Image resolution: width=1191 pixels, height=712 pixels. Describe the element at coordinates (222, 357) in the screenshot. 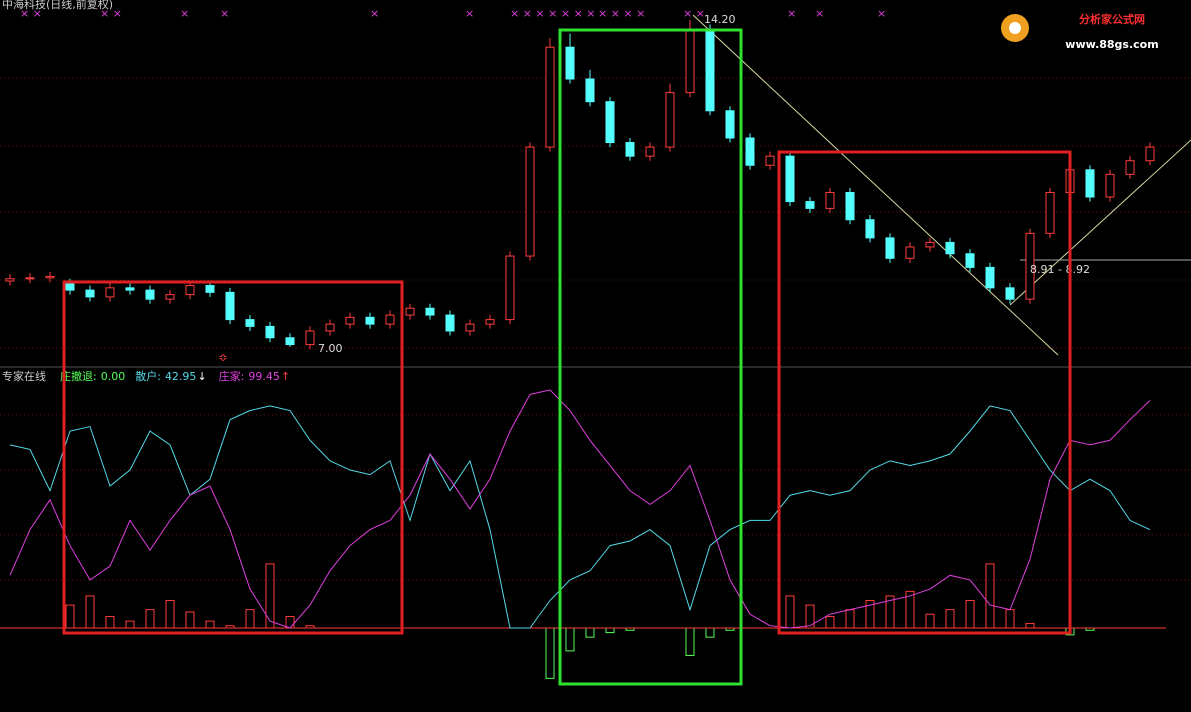

I see `signal-marker: ≎` at that location.